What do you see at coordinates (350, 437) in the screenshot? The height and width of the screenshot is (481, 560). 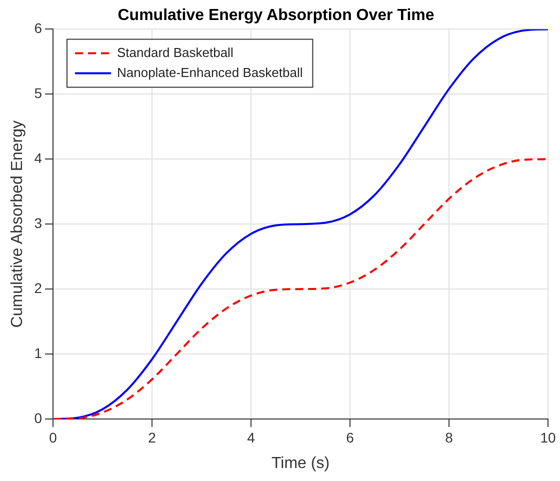 I see `x-tick-label: 6` at bounding box center [350, 437].